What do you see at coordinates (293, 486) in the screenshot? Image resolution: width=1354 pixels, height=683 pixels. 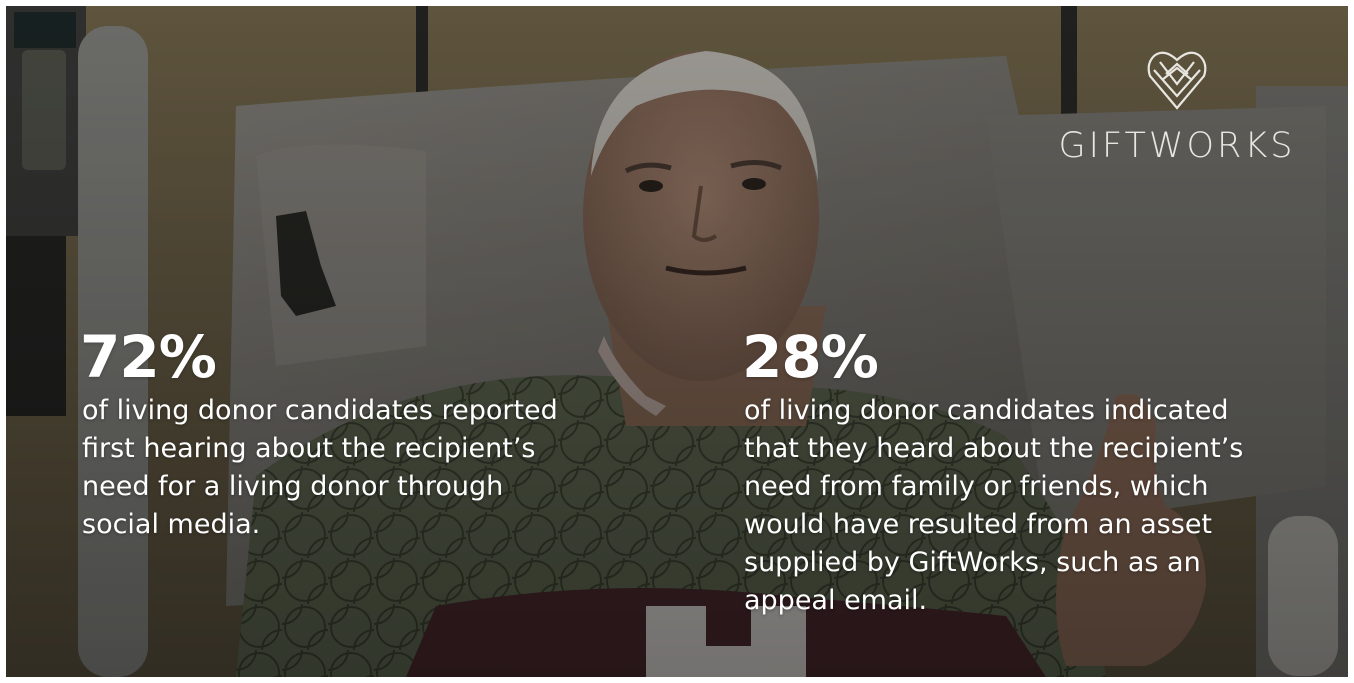 I see `stat-line: need for a living donor through` at bounding box center [293, 486].